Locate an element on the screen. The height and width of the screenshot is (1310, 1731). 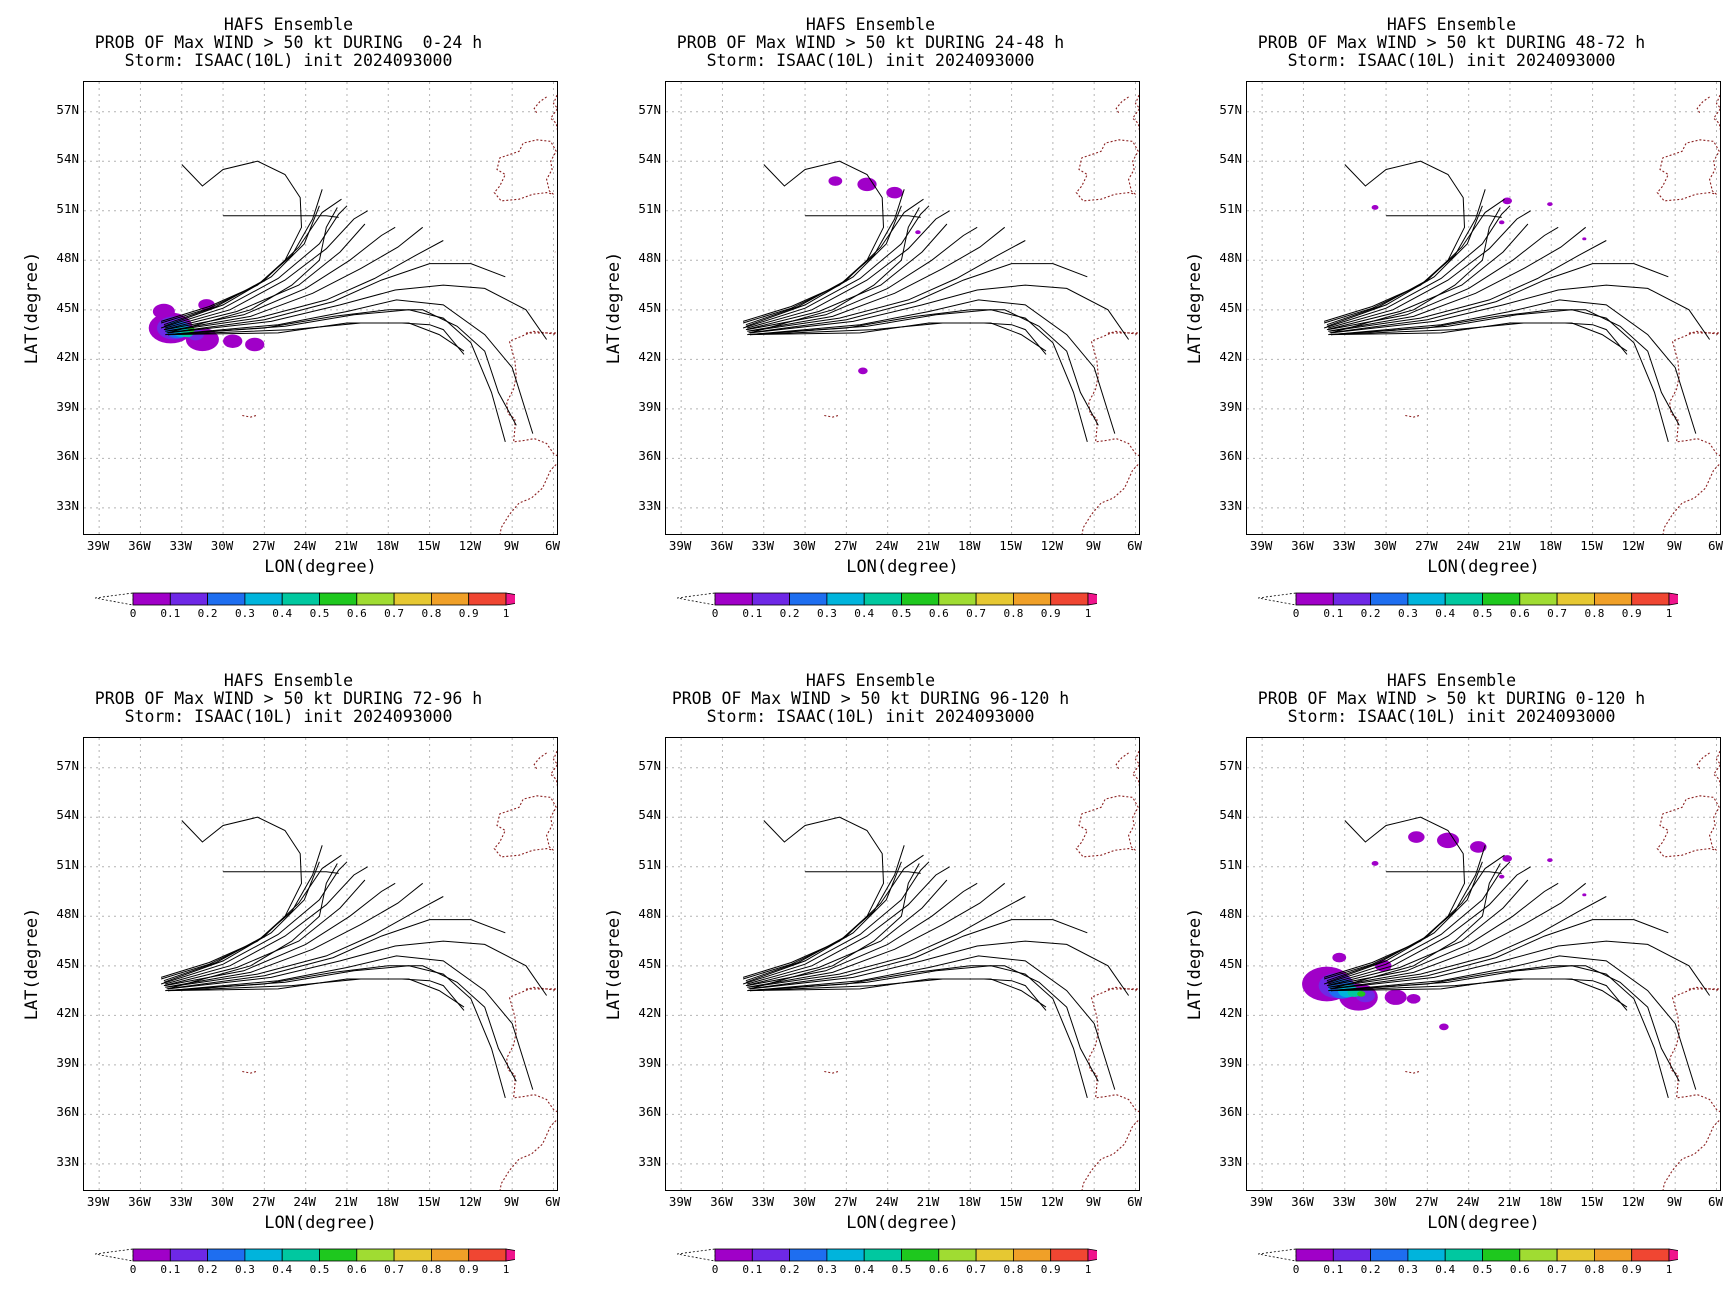
panel-title-line2: PROB OF Max WIND > 50 kt DURING 0-120 h is located at coordinates (1451, 698).